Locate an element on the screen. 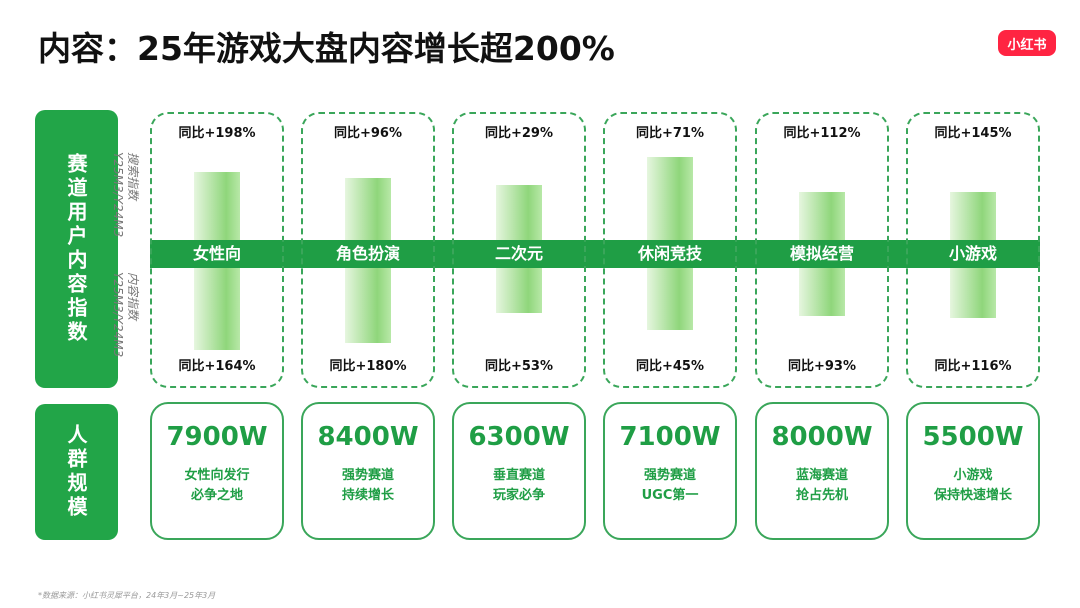 The width and height of the screenshot is (1080, 608). content-growth: 同比+180% is located at coordinates (368, 366).